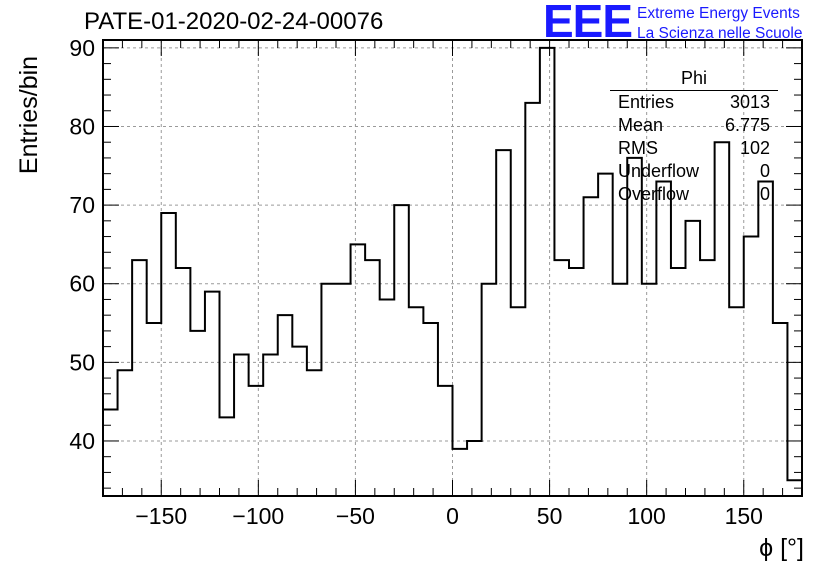  Describe the element at coordinates (258, 516) in the screenshot. I see `x-tick-label: −100` at that location.